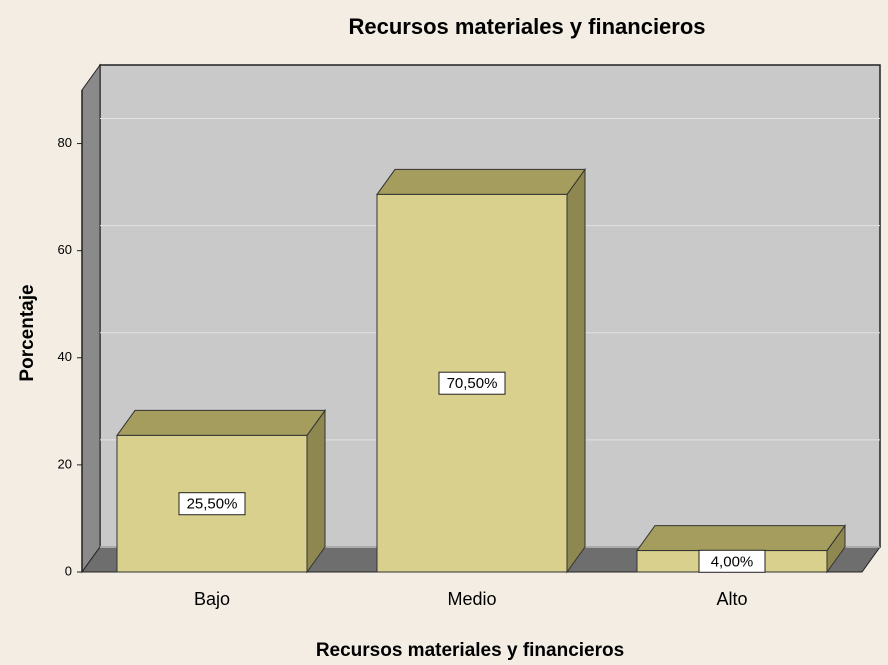 This screenshot has height=665, width=888. What do you see at coordinates (731, 599) in the screenshot?
I see `x-tick-label: Alto` at bounding box center [731, 599].